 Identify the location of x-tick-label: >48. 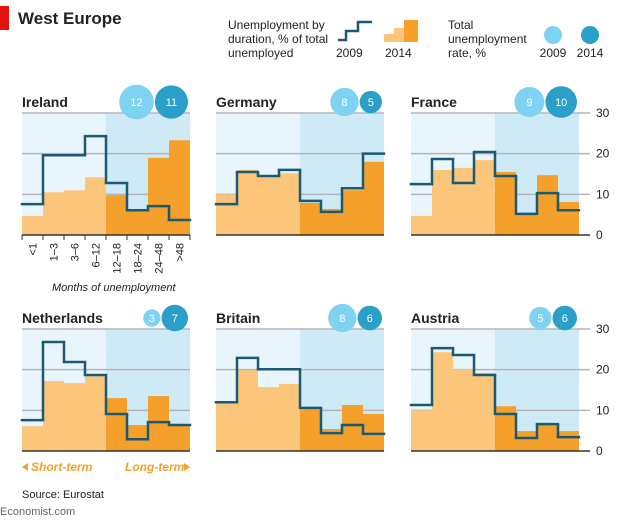
(181, 252).